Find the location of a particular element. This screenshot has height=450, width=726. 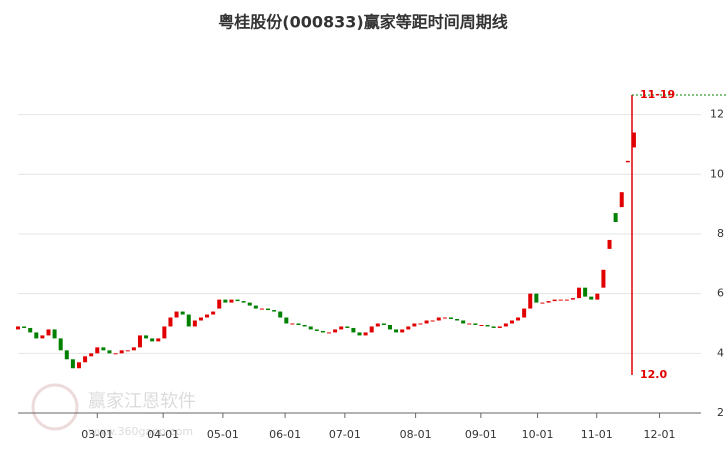

x-tick-label: 09-01 is located at coordinates (481, 434).